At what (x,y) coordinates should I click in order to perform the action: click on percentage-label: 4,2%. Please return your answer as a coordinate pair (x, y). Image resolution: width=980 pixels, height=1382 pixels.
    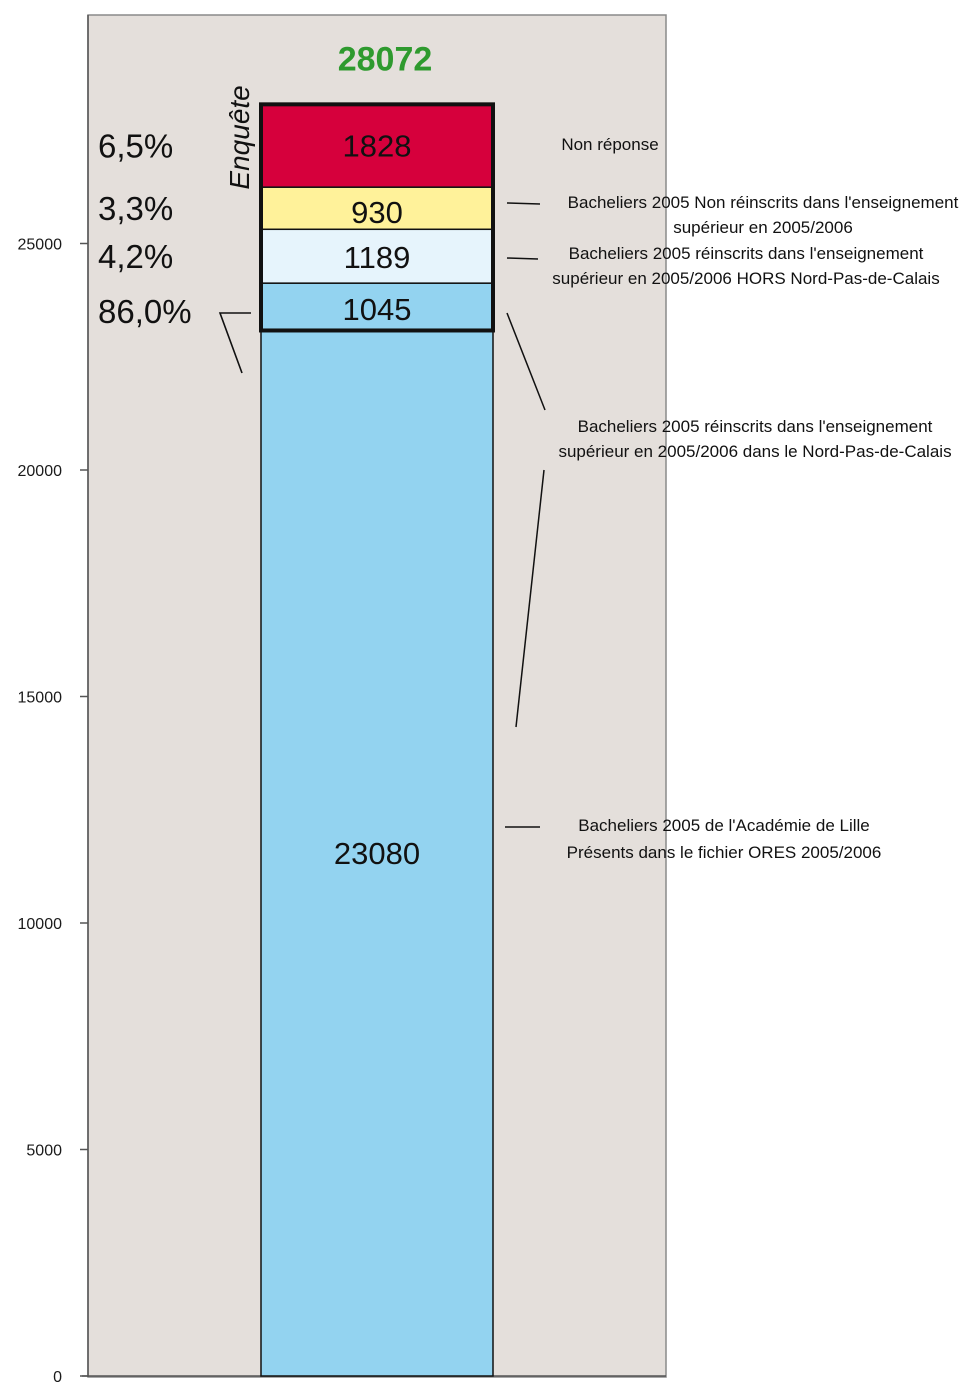
    Looking at the image, I should click on (135, 256).